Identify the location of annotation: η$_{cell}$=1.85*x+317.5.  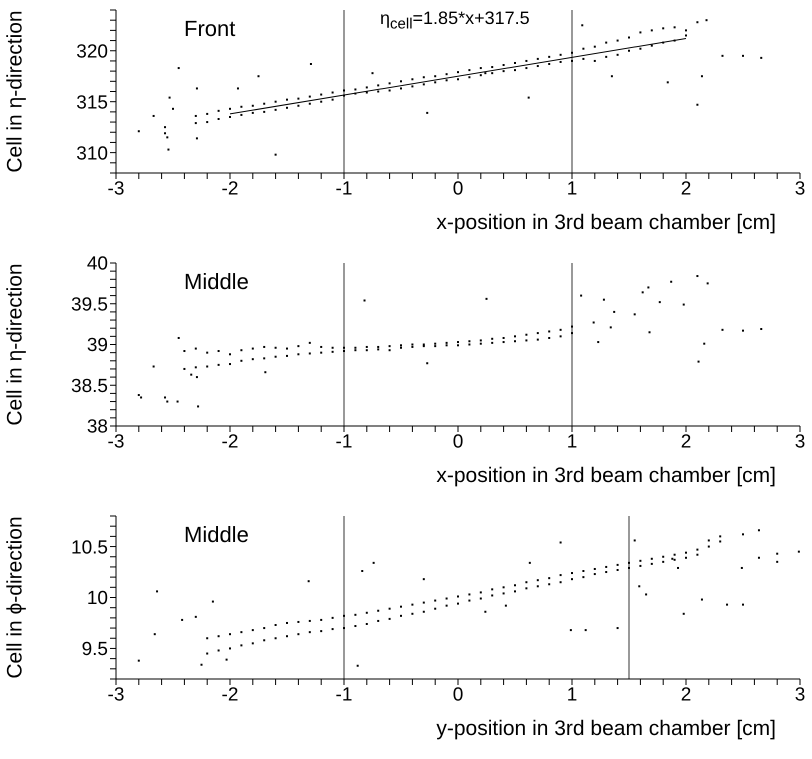
(455, 20).